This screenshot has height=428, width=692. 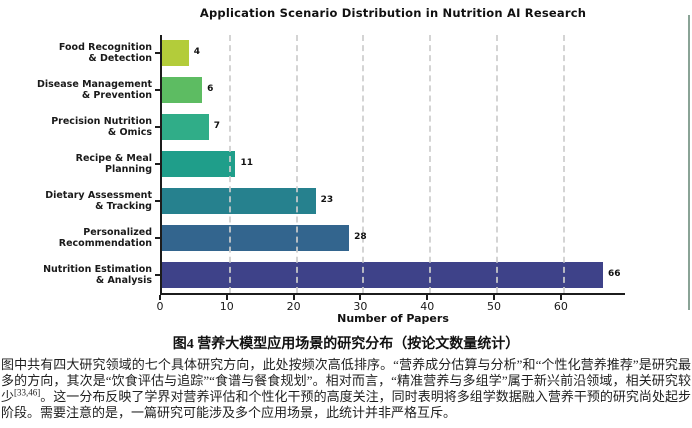 What do you see at coordinates (256, 237) in the screenshot?
I see `bar-personalized-recommendation` at bounding box center [256, 237].